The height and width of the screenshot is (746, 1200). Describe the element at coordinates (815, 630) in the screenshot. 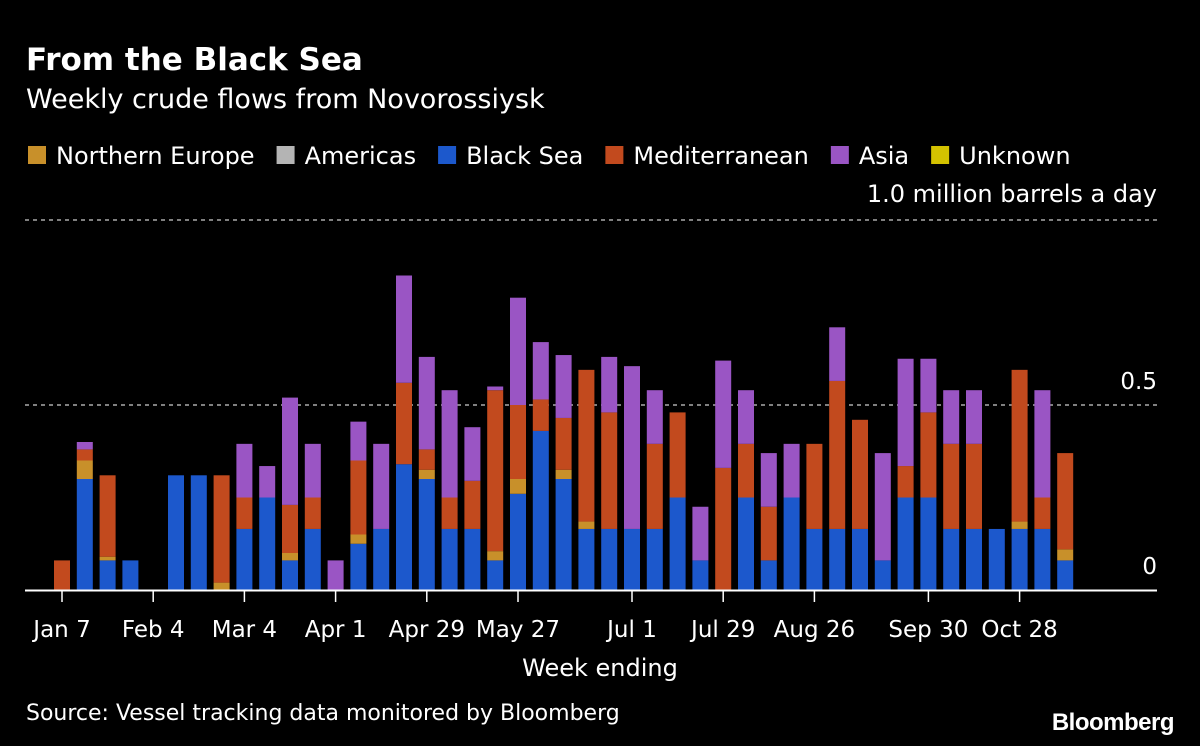

I see `x-tick-label: Aug 26` at that location.